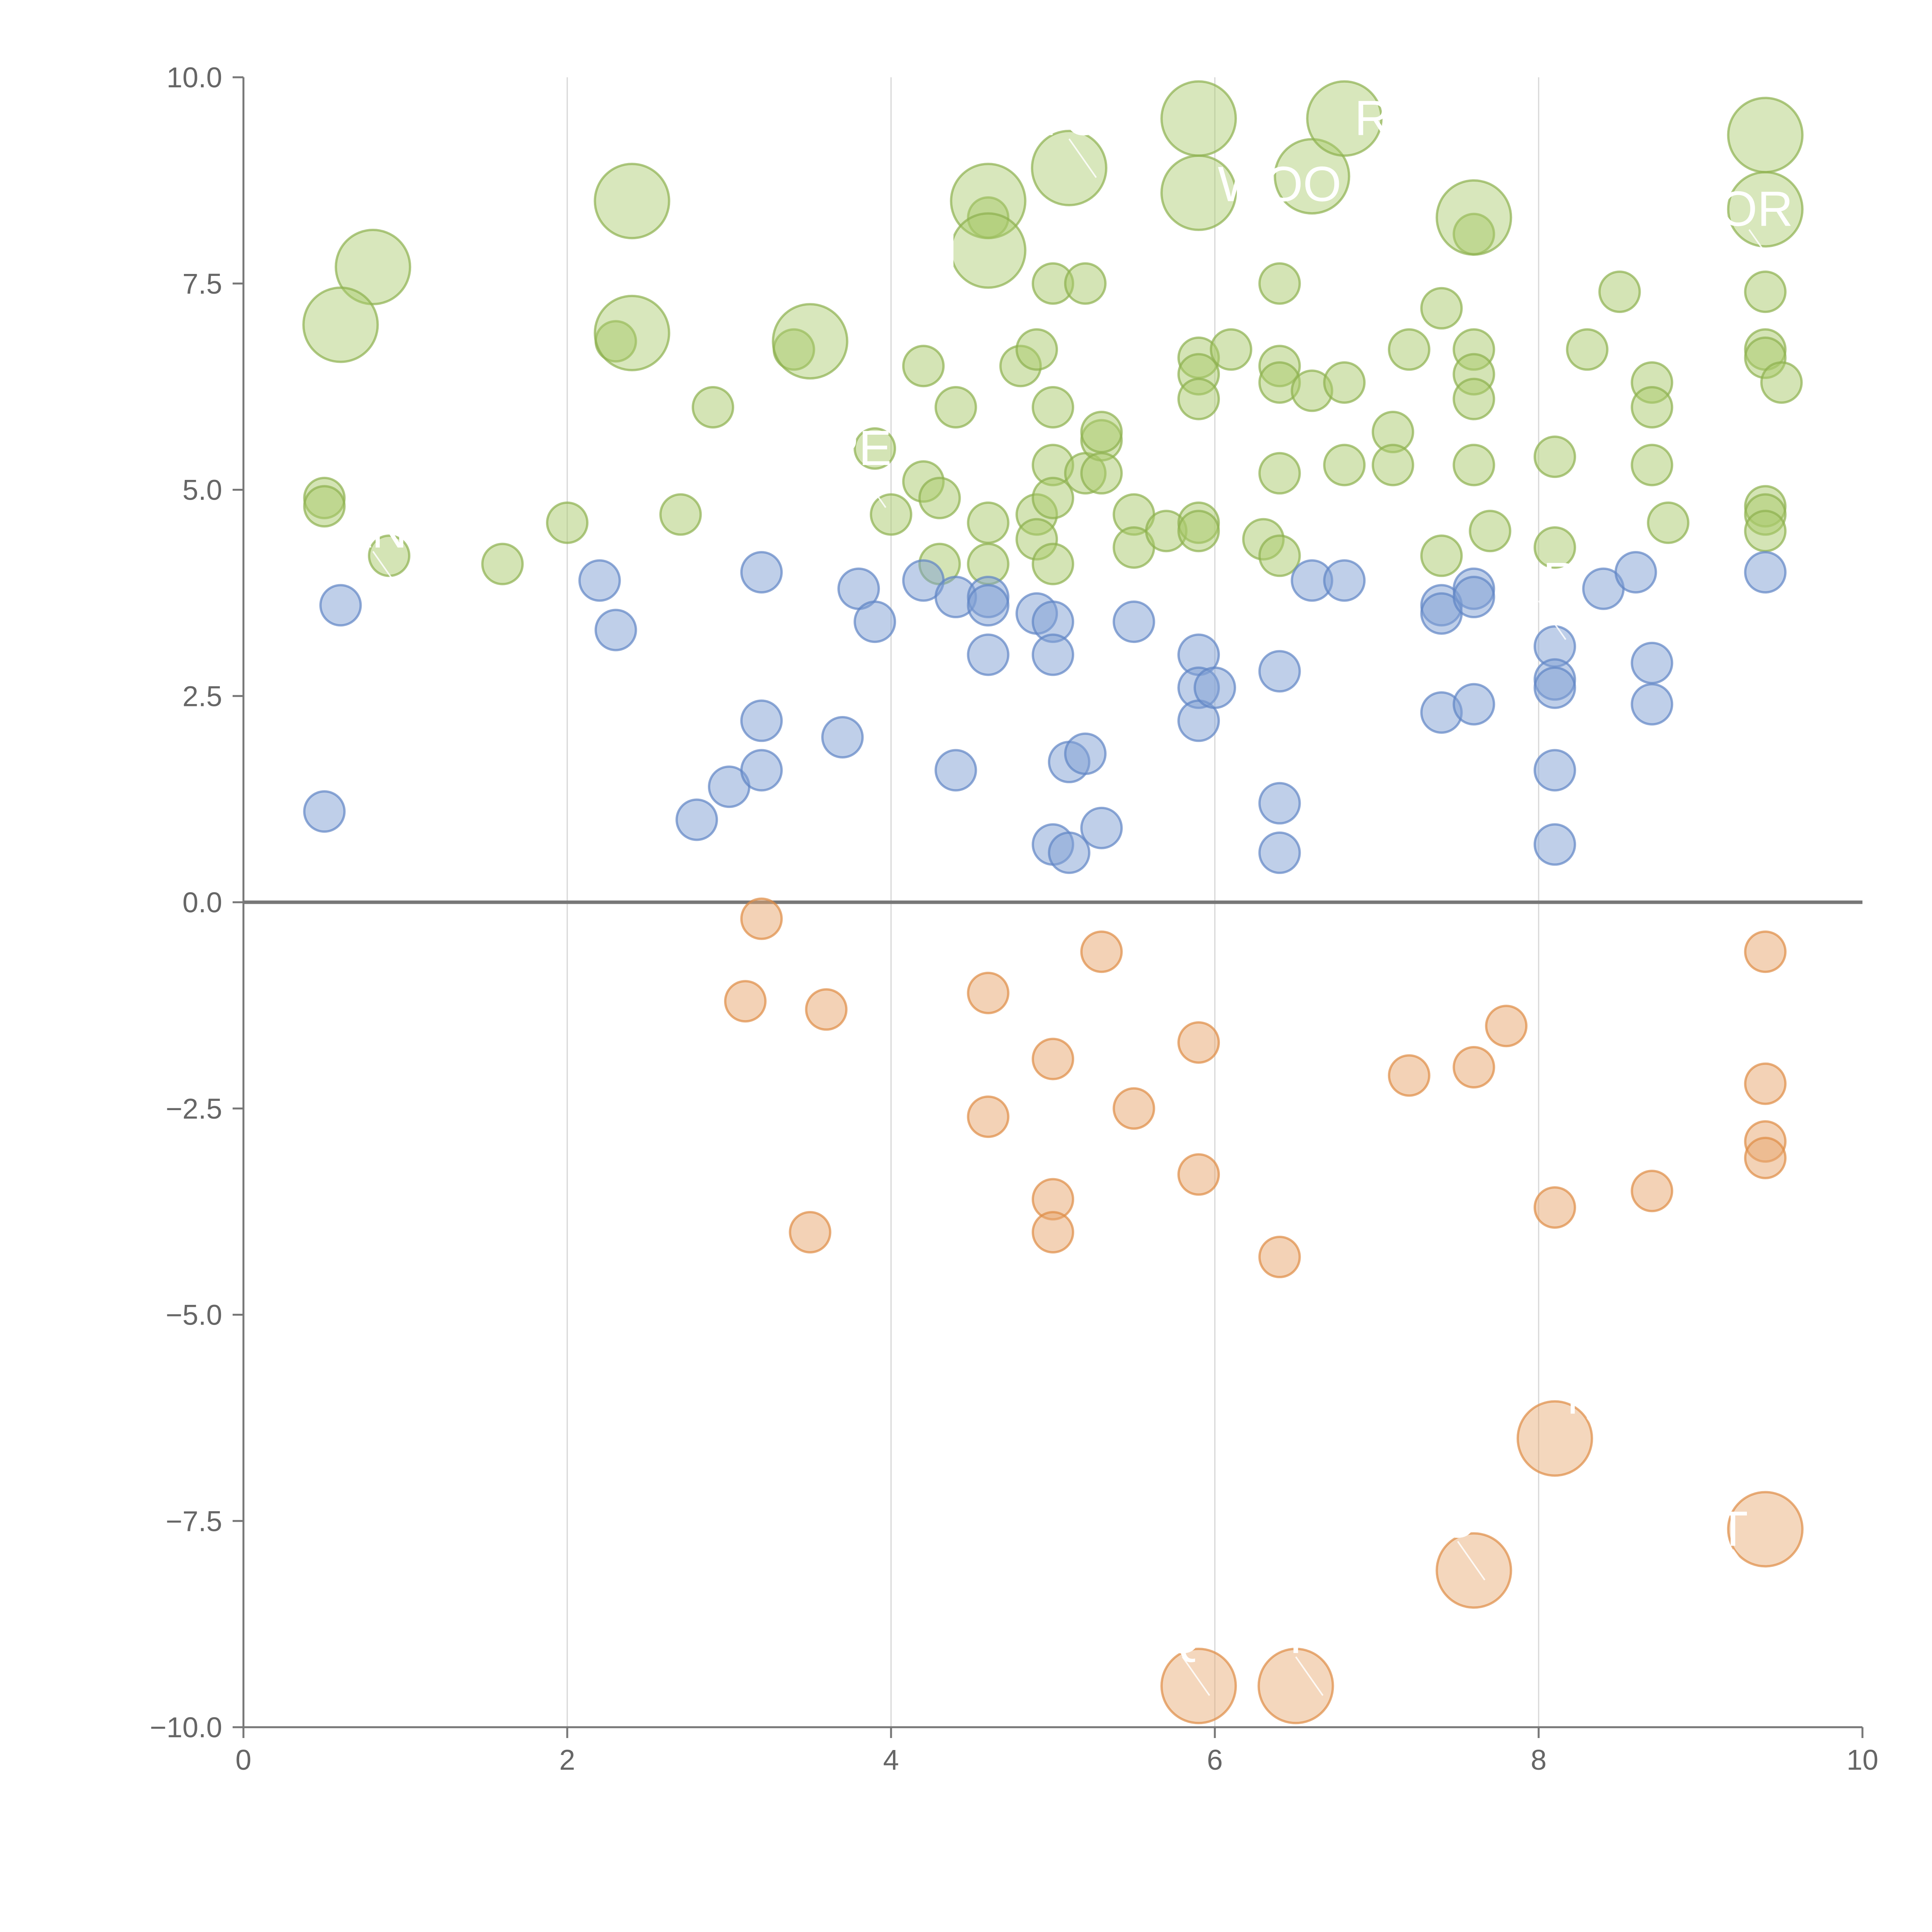 This screenshot has width=1932, height=1932. I want to click on annotation-label: RM, so click(1392, 118).